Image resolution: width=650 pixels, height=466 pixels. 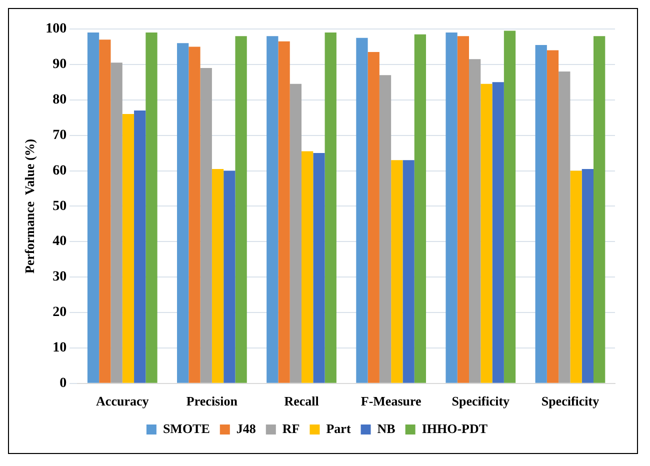 I want to click on y-tick-label: 10, so click(x=59, y=348).